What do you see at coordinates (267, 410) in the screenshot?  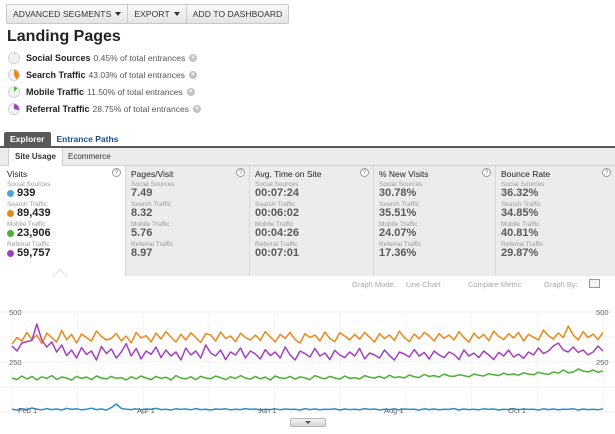 I see `x-tick-label: Jun 1` at bounding box center [267, 410].